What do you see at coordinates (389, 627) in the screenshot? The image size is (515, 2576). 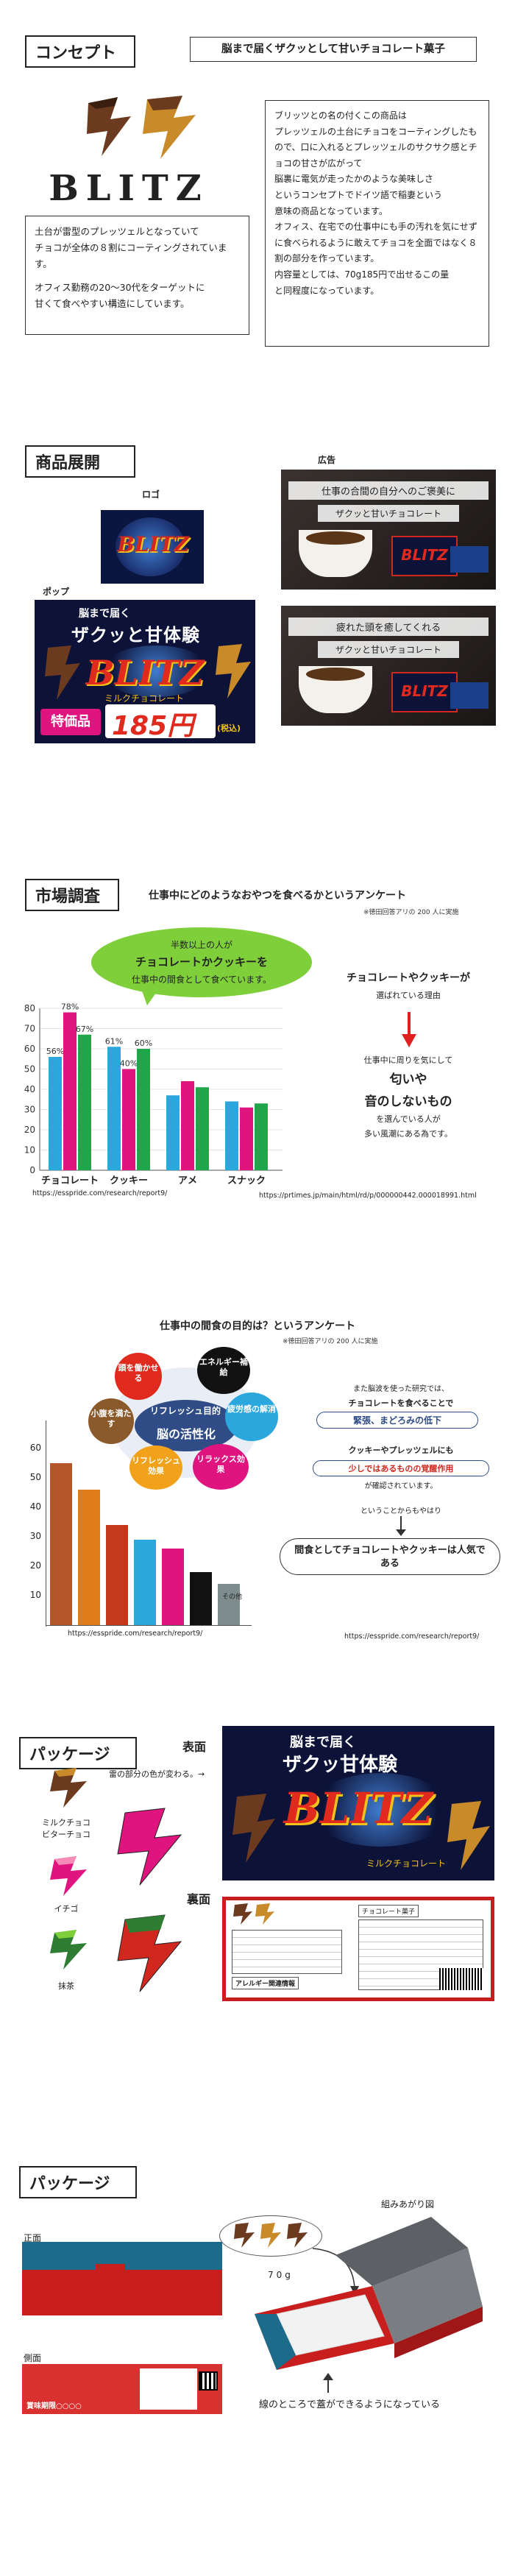 I see `ad-line1: 疲れた頭を癒してくれる` at bounding box center [389, 627].